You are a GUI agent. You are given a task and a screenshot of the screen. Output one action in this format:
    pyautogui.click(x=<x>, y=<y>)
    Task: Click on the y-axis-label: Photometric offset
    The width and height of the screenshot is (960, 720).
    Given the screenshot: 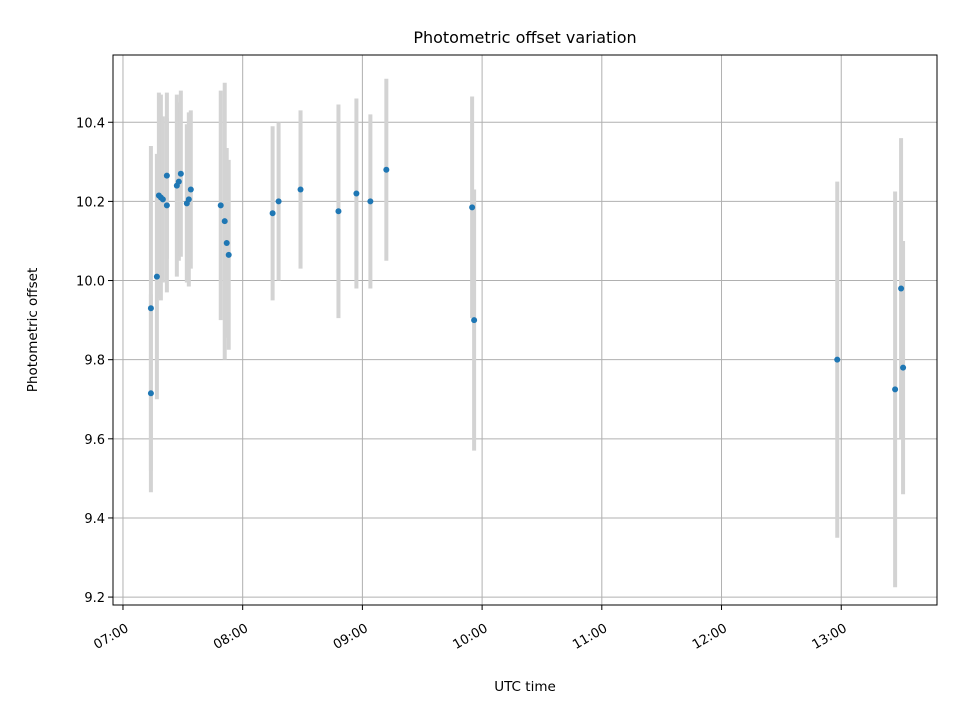 What is the action you would take?
    pyautogui.click(x=33, y=330)
    